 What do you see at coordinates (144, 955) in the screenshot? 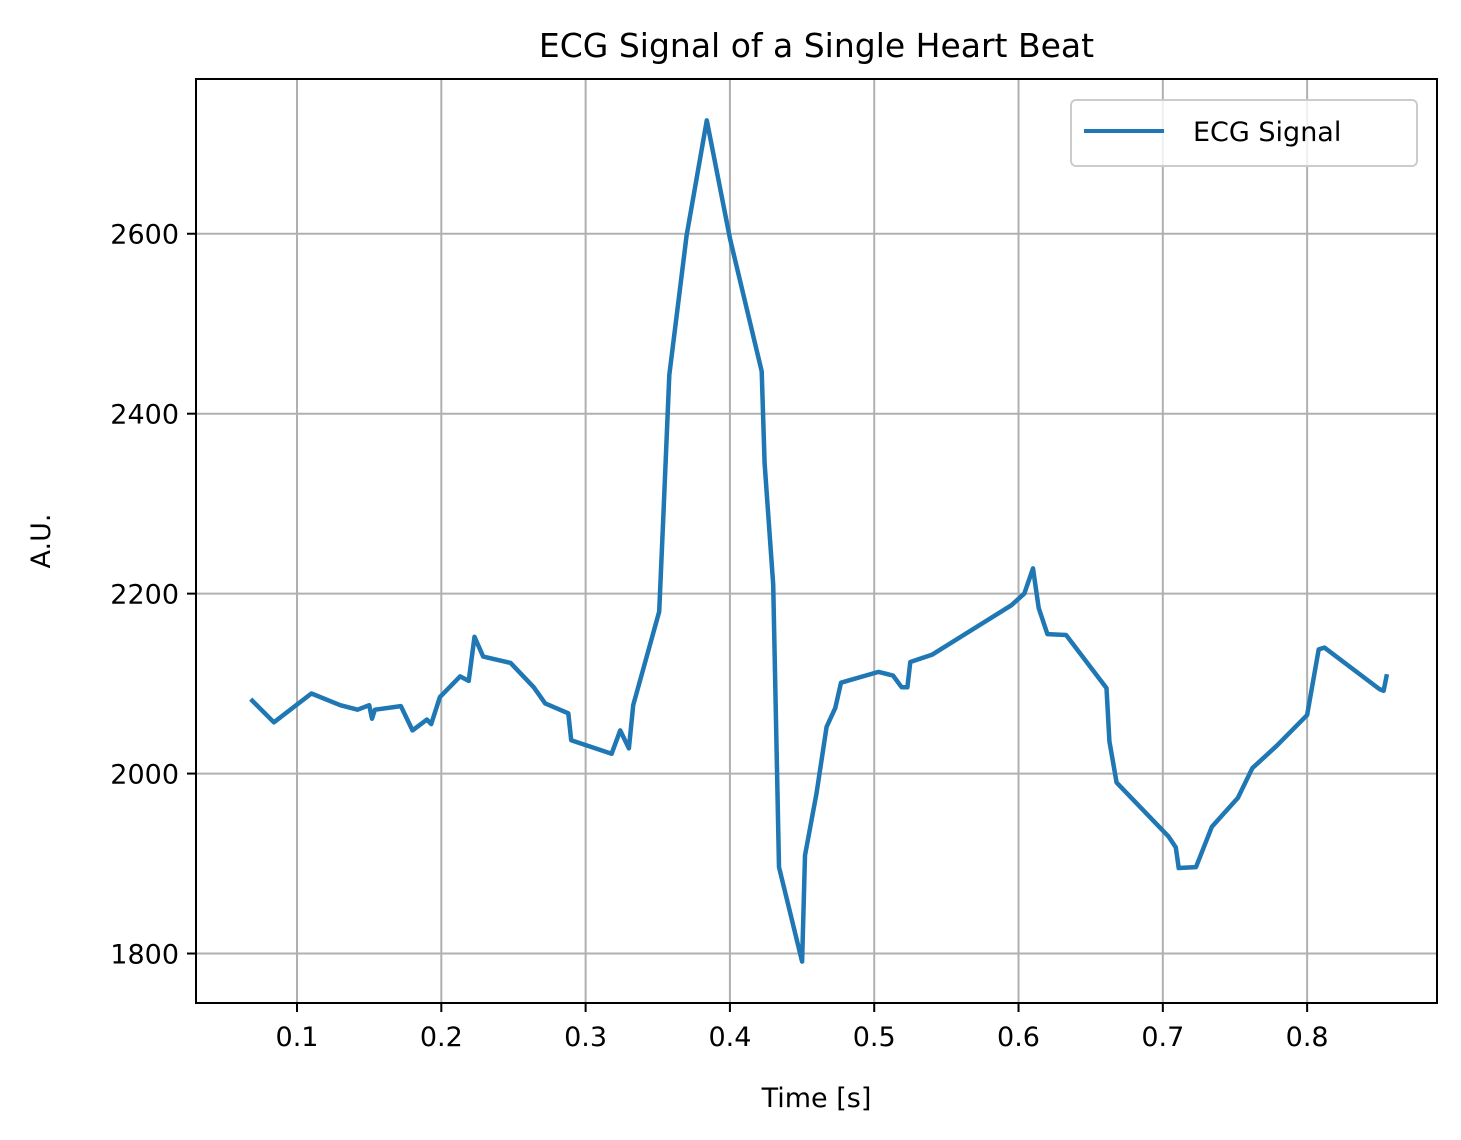
I see `y-tick-label: 1800` at bounding box center [144, 955].